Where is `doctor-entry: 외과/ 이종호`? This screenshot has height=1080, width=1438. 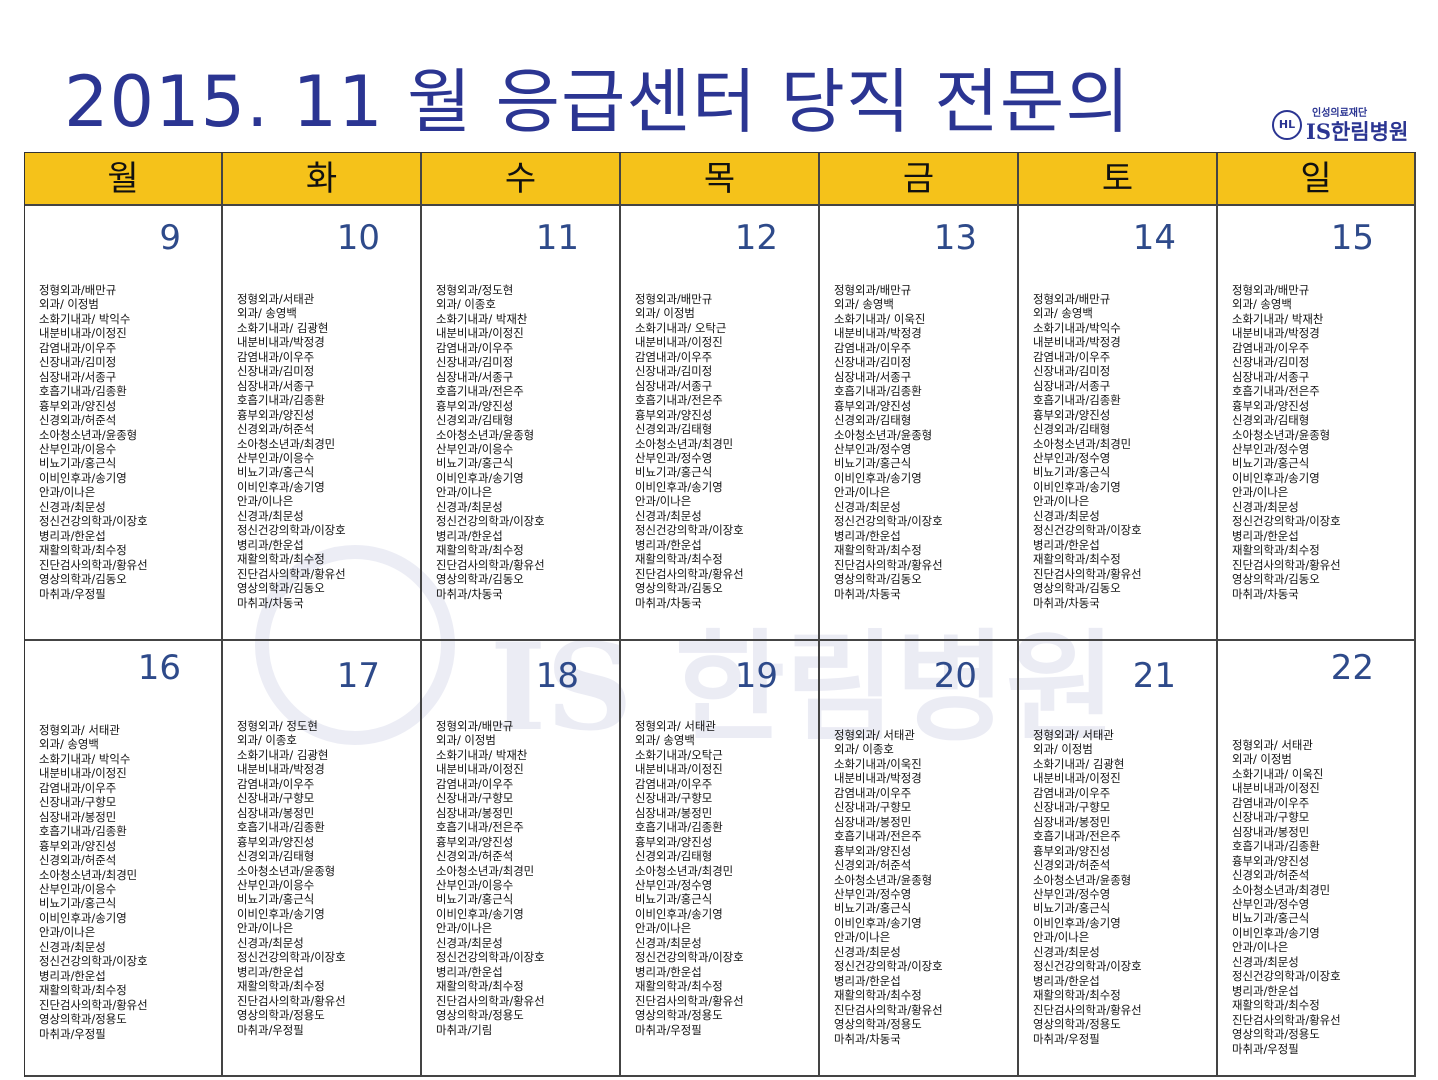 doctor-entry: 외과/ 이종호 is located at coordinates (267, 740).